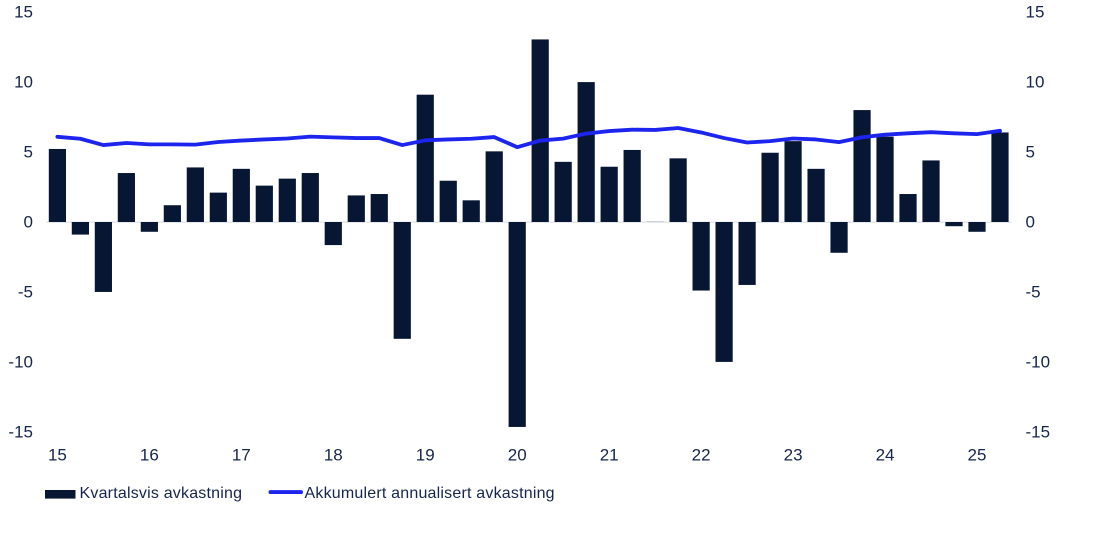 The width and height of the screenshot is (1098, 556). Describe the element at coordinates (430, 493) in the screenshot. I see `svg-text:Akkumulert annualisert avkastn: Akkumulert annualisert avkastning` at that location.